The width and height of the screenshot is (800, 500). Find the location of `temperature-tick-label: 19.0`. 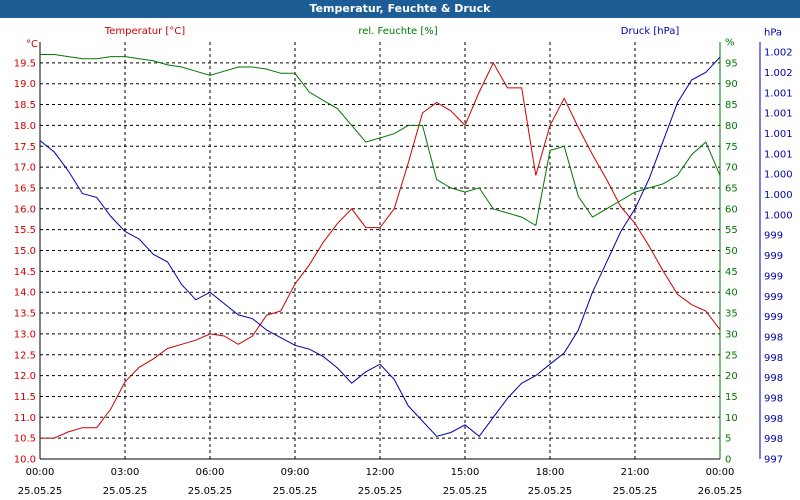

temperature-tick-label: 19.0 is located at coordinates (25, 84).